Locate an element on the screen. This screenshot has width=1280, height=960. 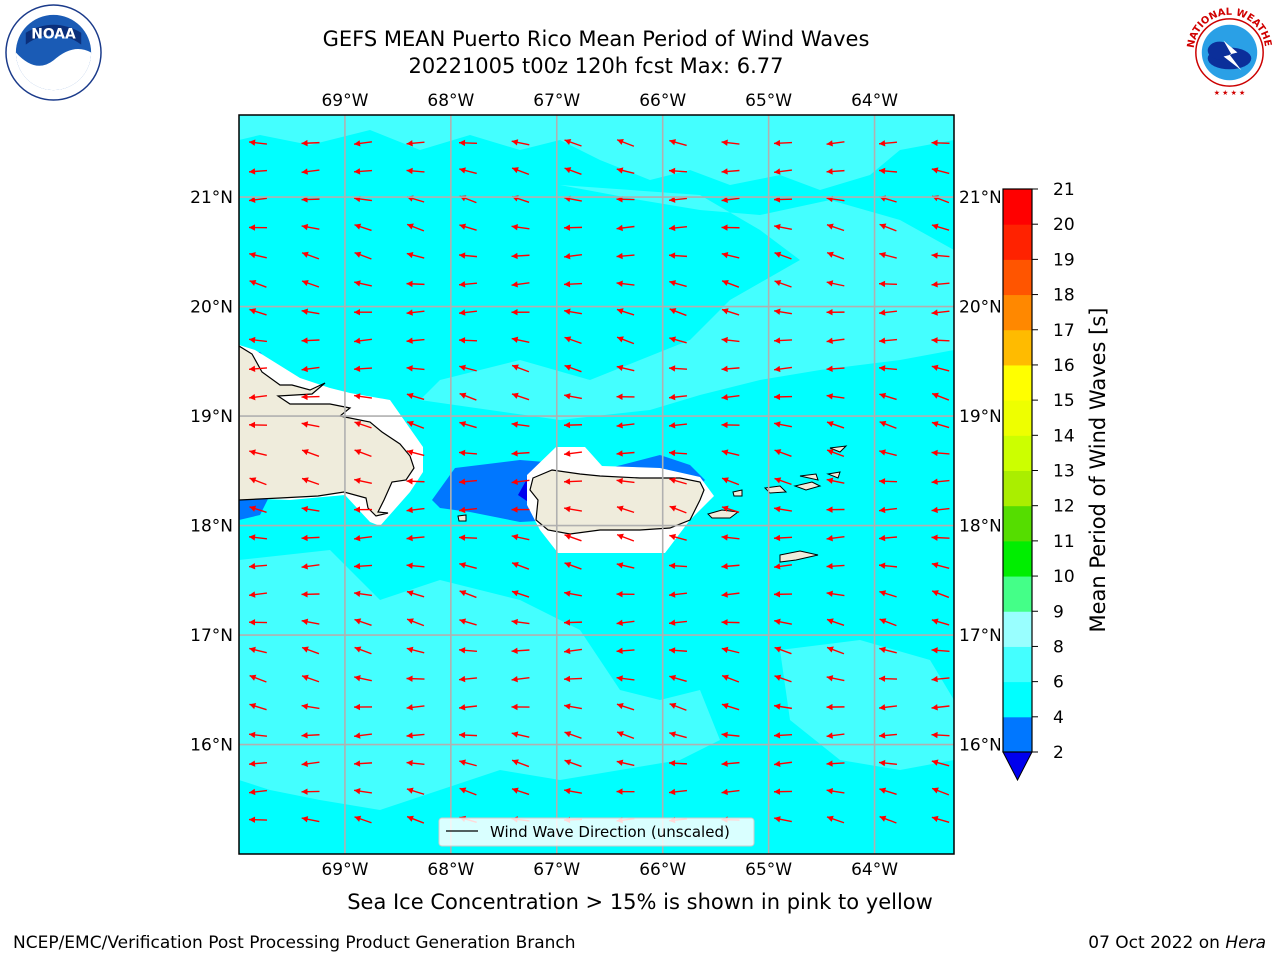
lon-tick-label: 69°W is located at coordinates (344, 870).